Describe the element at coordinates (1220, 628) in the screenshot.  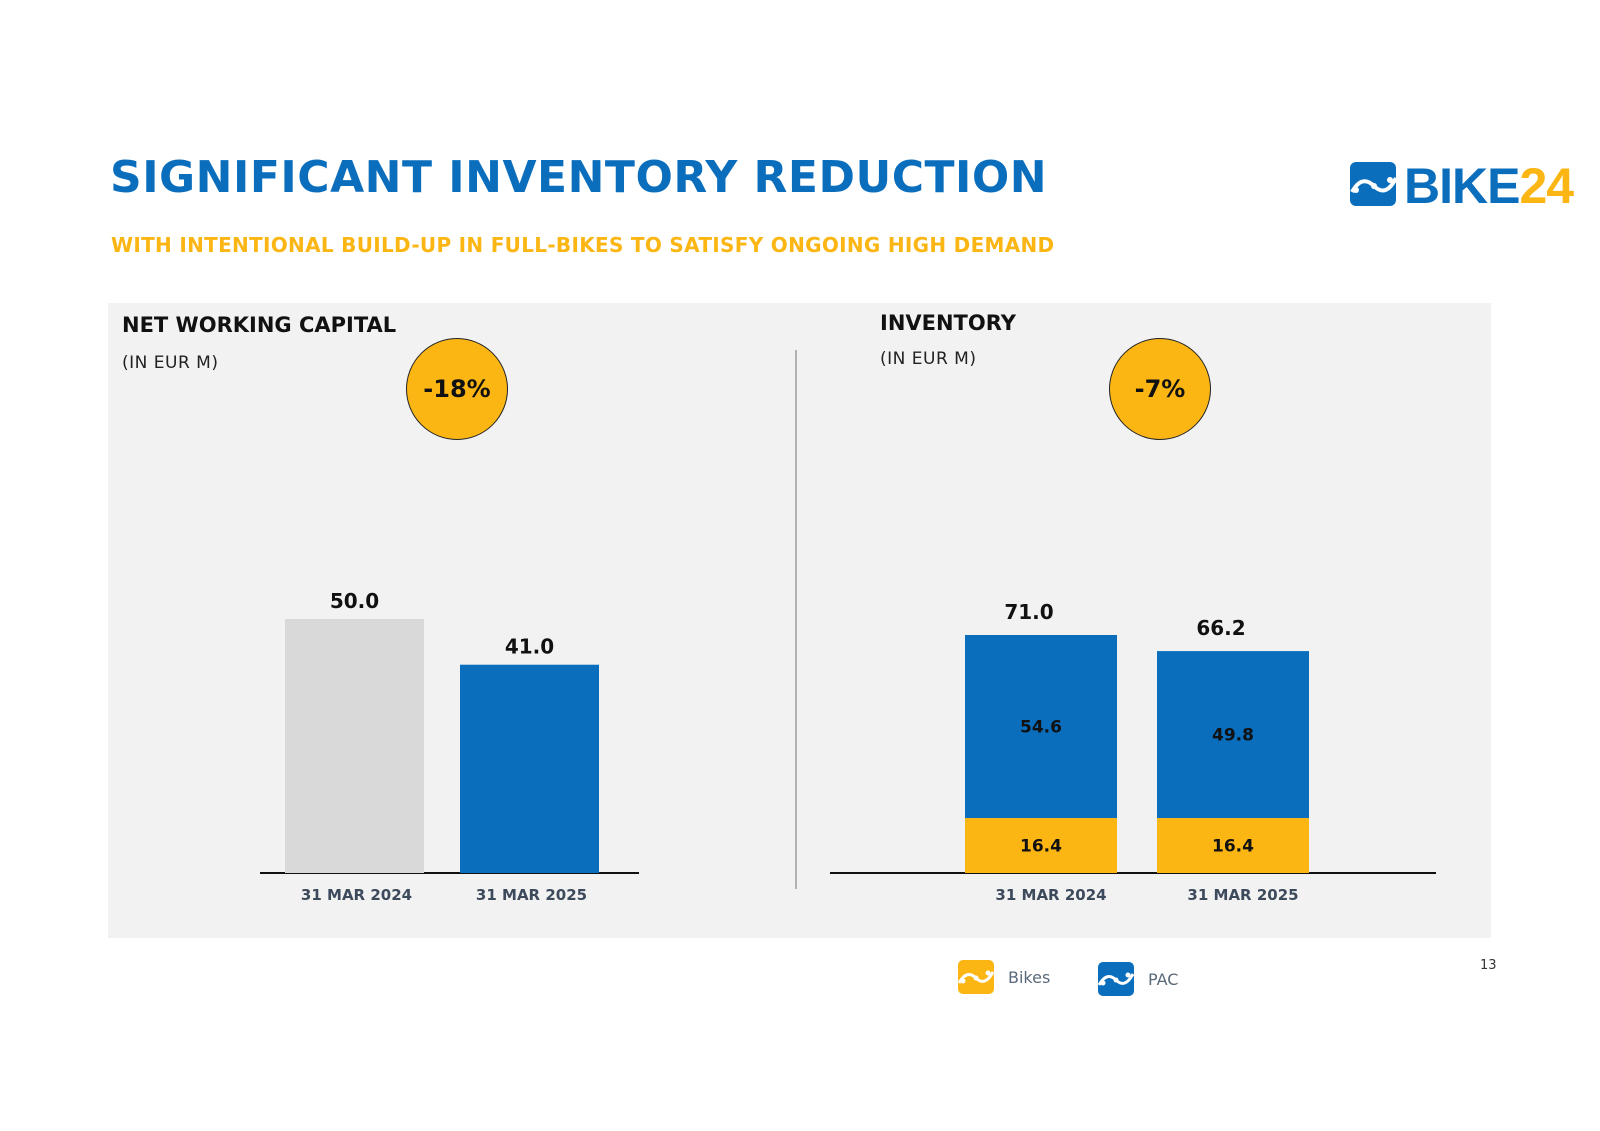
I see `inventory-total-label-2: 66.2` at that location.